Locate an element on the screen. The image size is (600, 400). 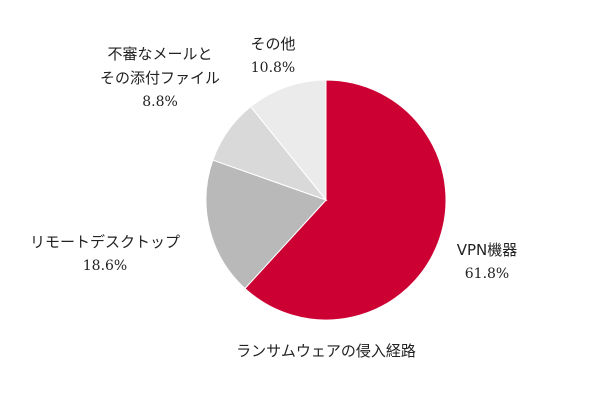
value-label: 8.8% is located at coordinates (160, 102).